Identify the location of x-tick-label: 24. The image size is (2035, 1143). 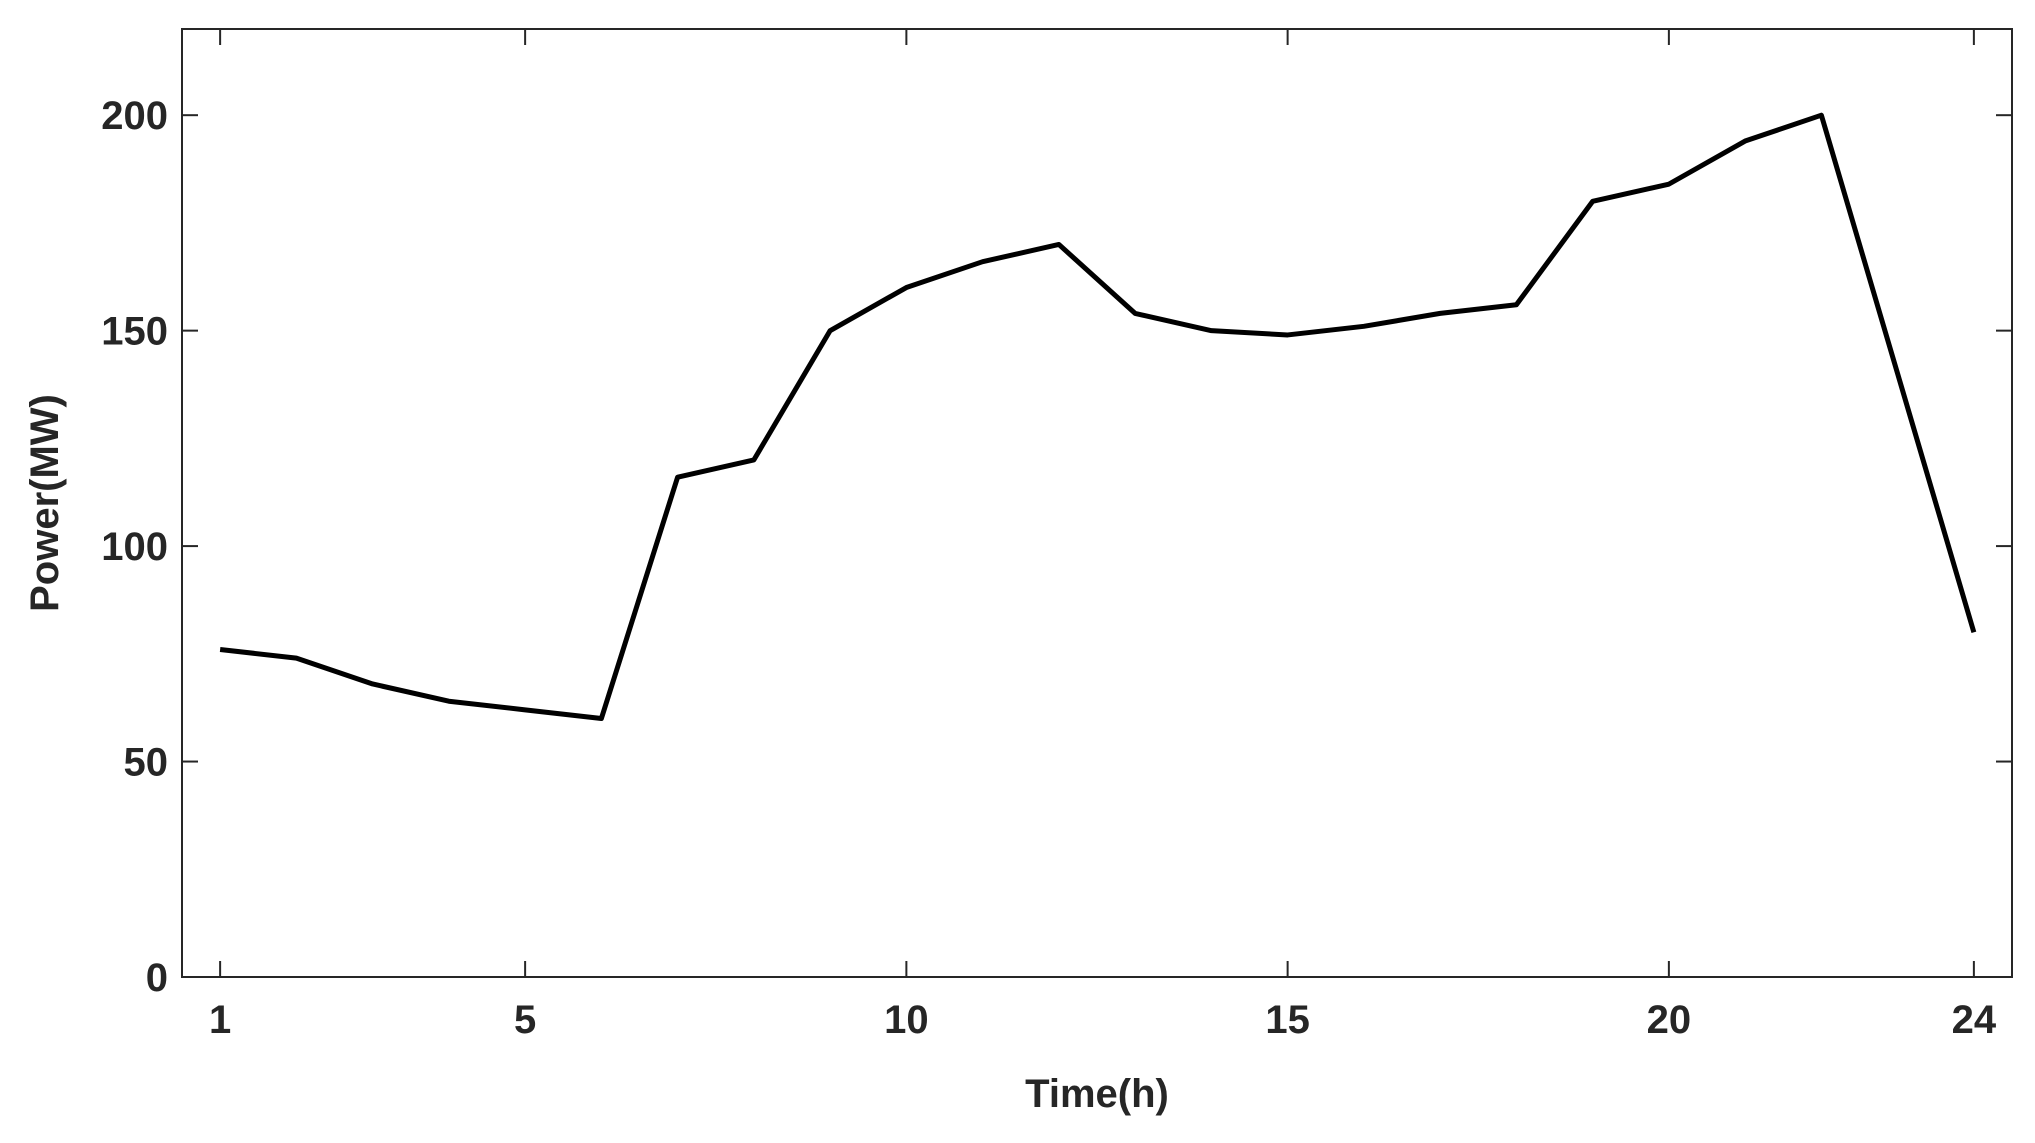
(1974, 1020).